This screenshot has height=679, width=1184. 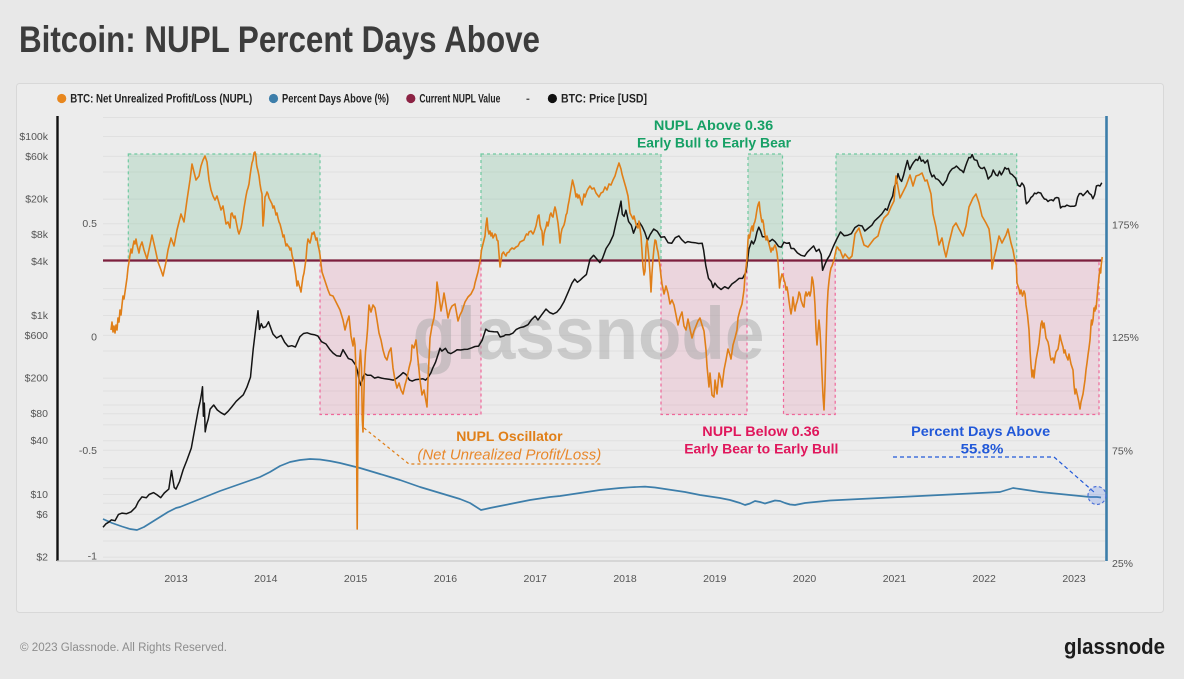 What do you see at coordinates (123, 648) in the screenshot?
I see `svg-text:© 2023 Glassnode. All Rights R: © 2023 Glassnode. All Rights Reserved.` at bounding box center [123, 648].